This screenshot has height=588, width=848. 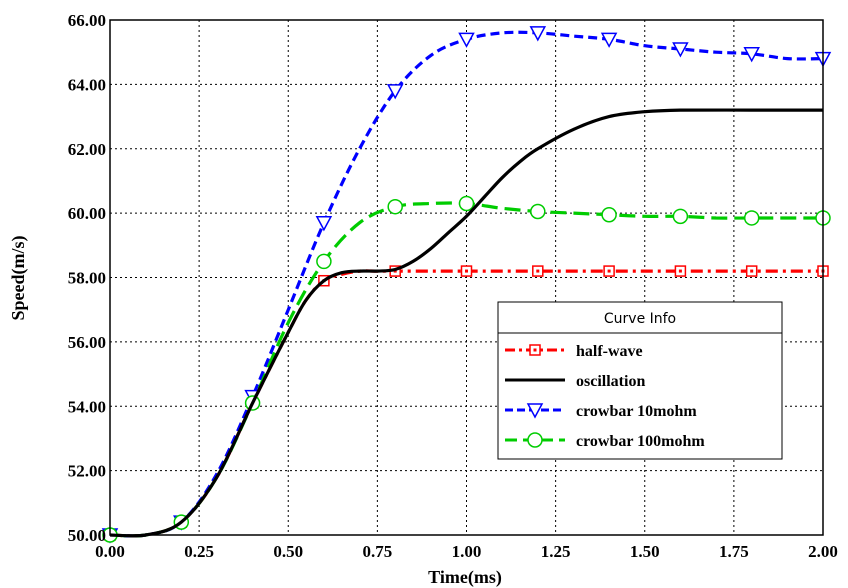 What do you see at coordinates (575, 381) in the screenshot?
I see `legend-entry: oscillation` at bounding box center [575, 381].